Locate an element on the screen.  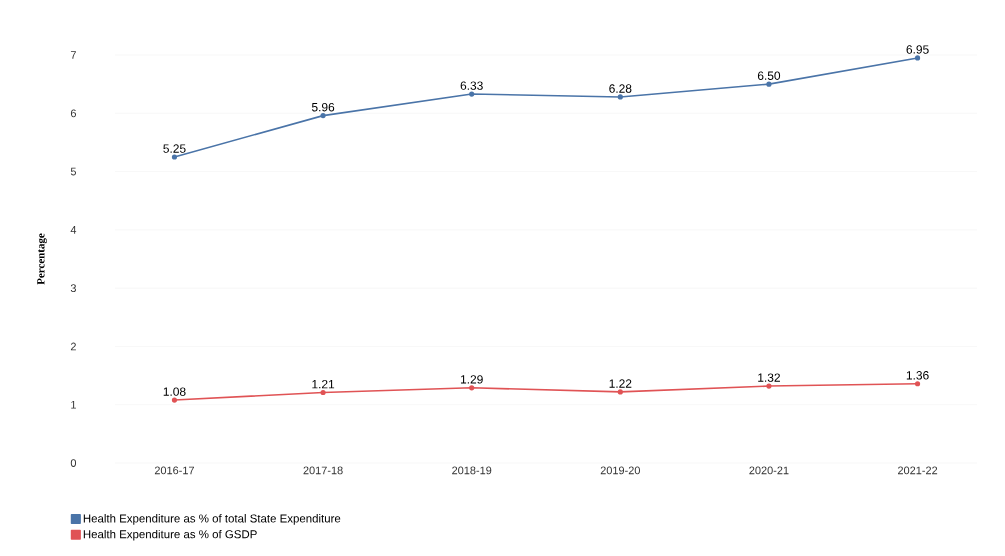
data-label: 1.29 is located at coordinates (471, 379).